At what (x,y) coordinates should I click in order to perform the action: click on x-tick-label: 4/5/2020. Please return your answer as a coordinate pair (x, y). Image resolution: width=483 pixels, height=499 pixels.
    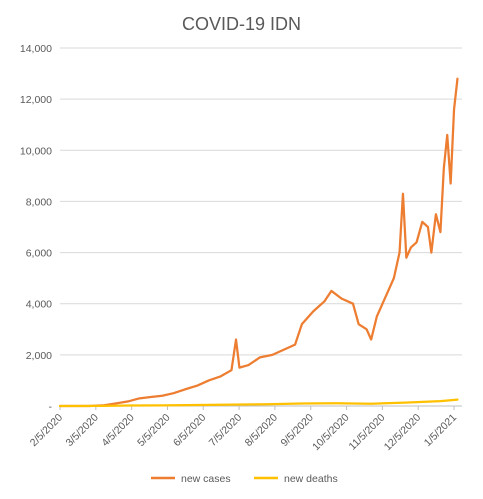
    Looking at the image, I should click on (117, 430).